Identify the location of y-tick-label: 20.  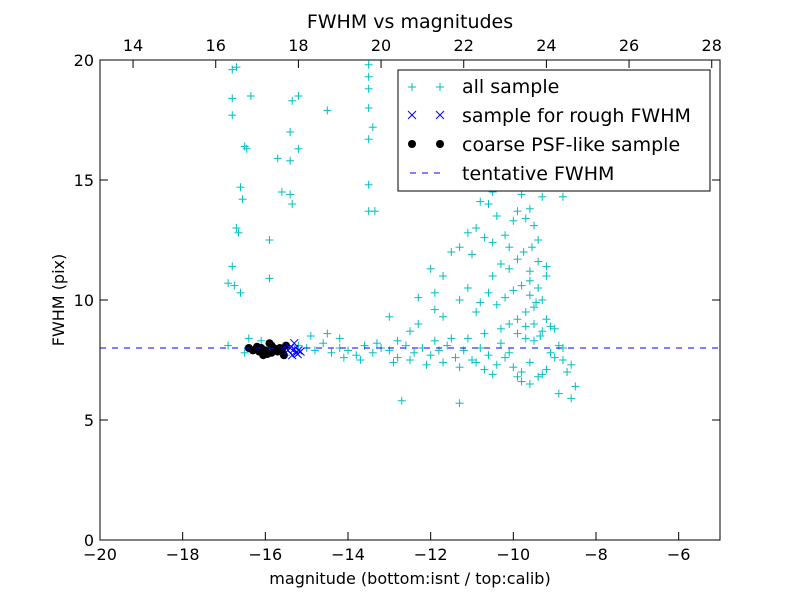
(84, 60).